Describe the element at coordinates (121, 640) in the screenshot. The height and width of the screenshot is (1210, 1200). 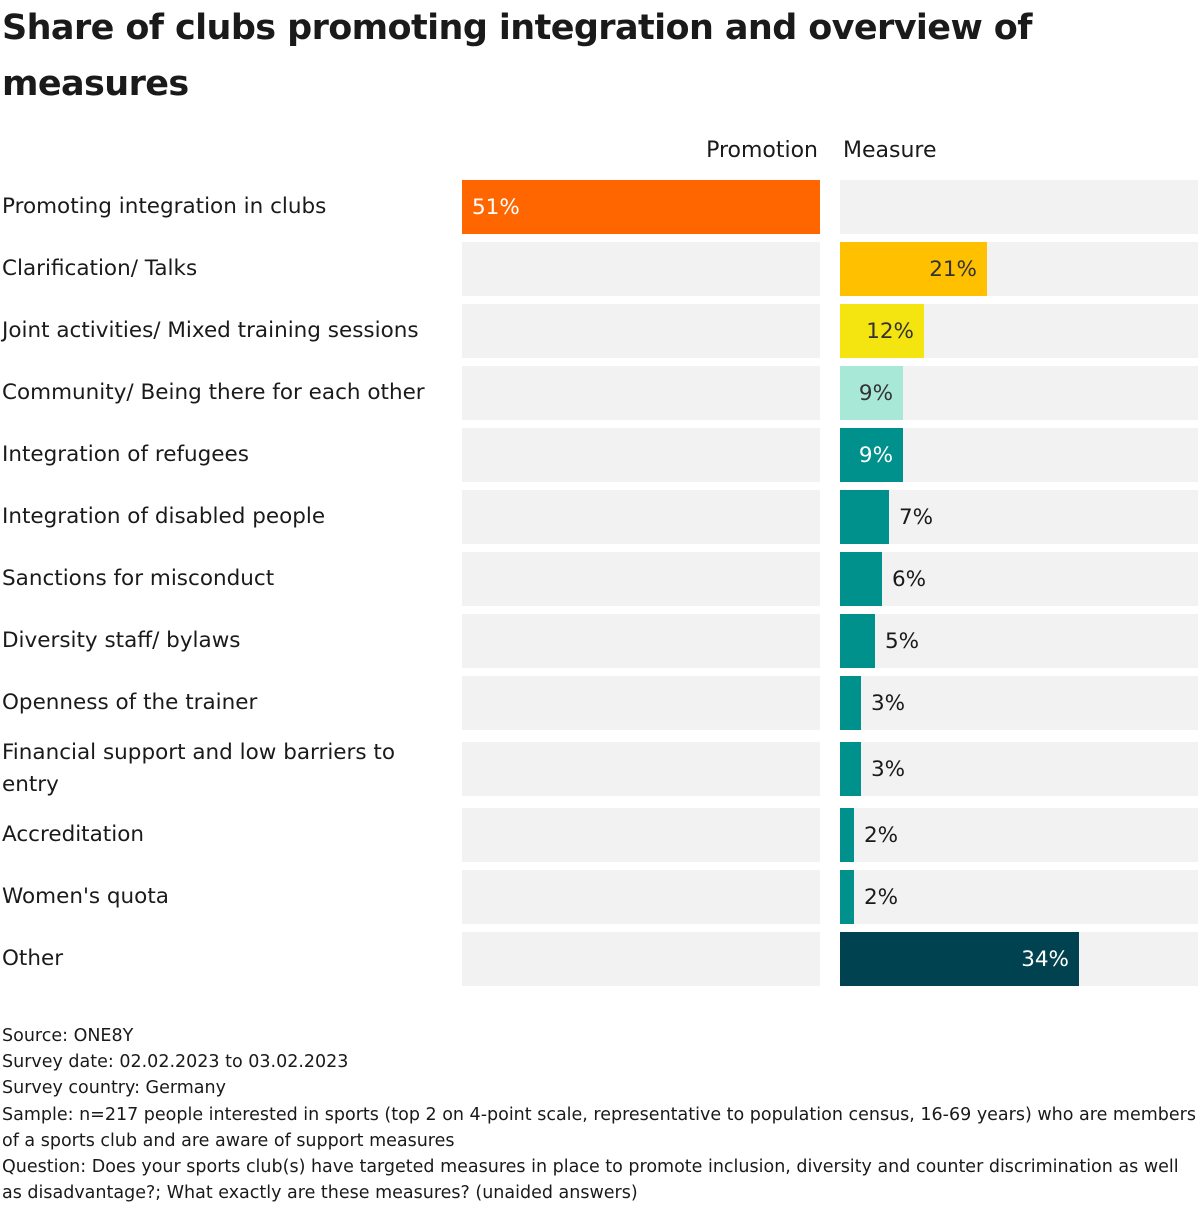
I see `category-label: Diversity staff/ bylaws` at that location.